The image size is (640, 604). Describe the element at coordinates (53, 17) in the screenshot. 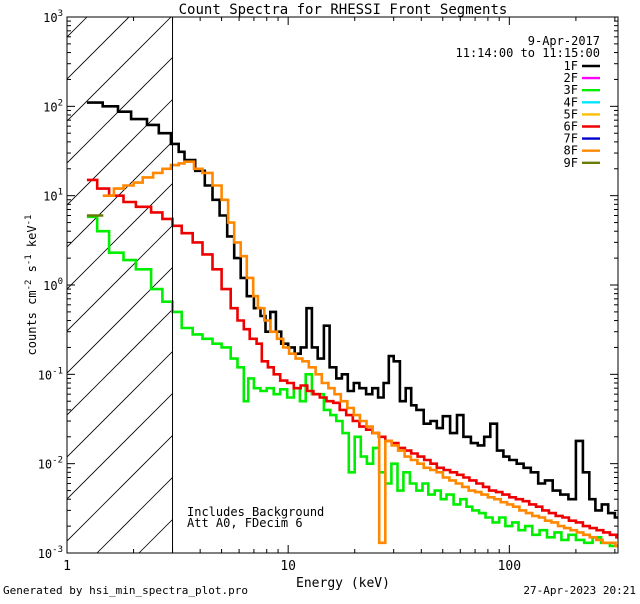

I see `y-tick-label: 10³` at that location.